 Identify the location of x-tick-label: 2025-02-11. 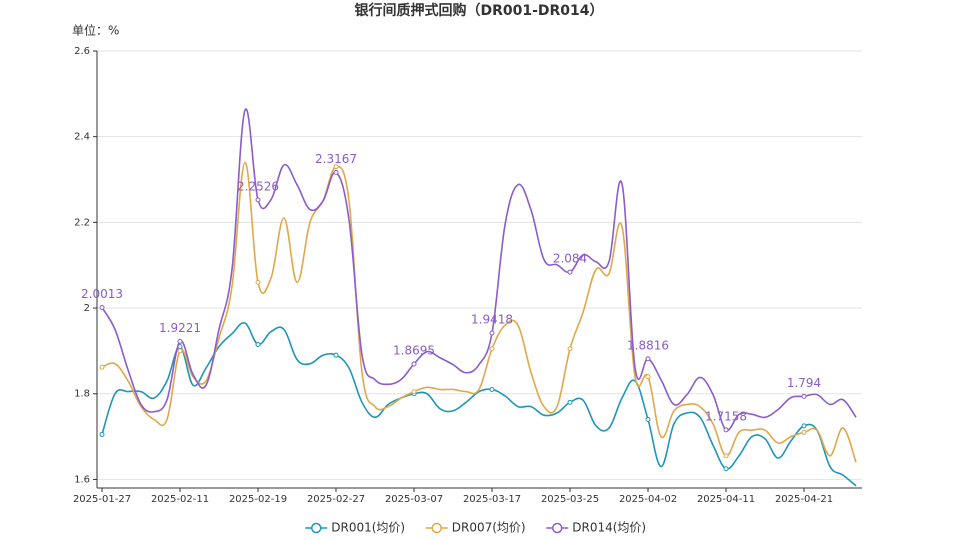
(180, 499).